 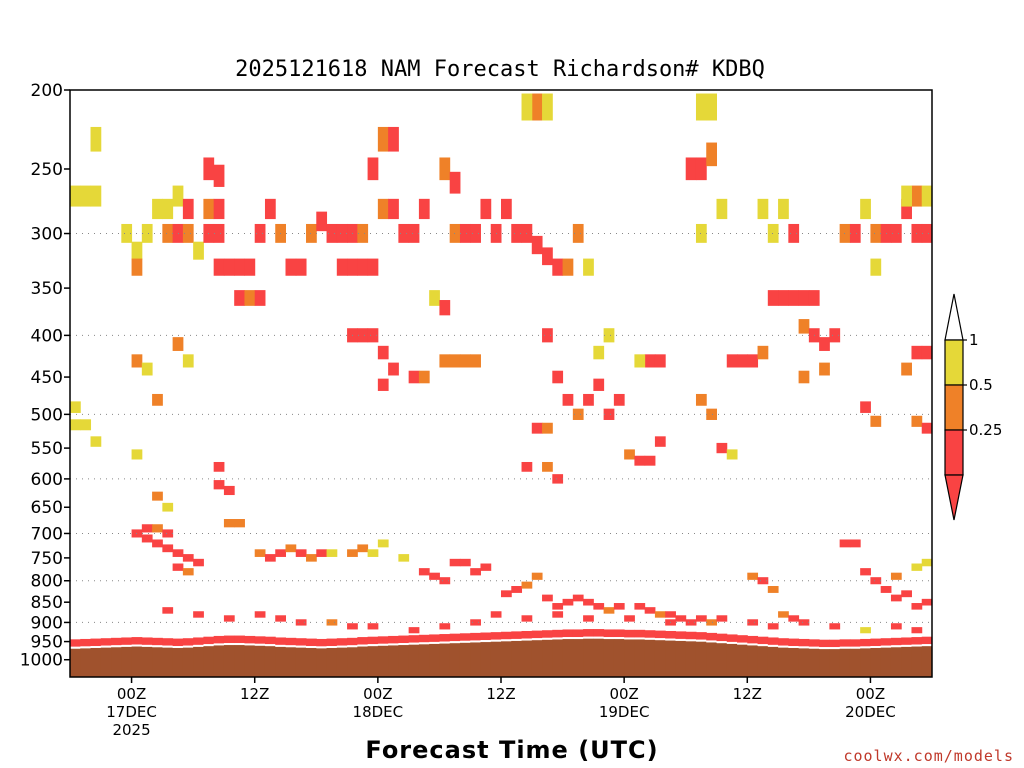 I want to click on x-axis-label: Forecast Time (UTC), so click(x=511, y=750).